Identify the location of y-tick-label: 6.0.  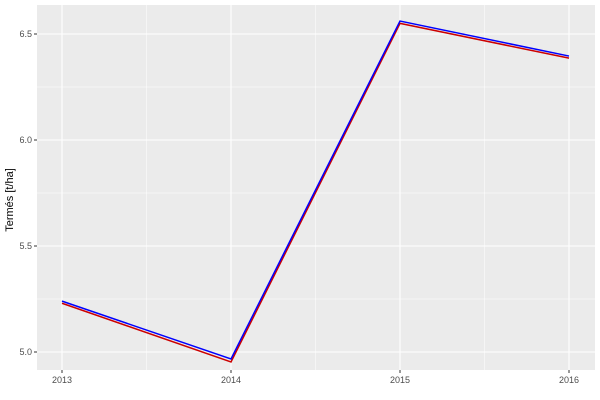
(25, 140).